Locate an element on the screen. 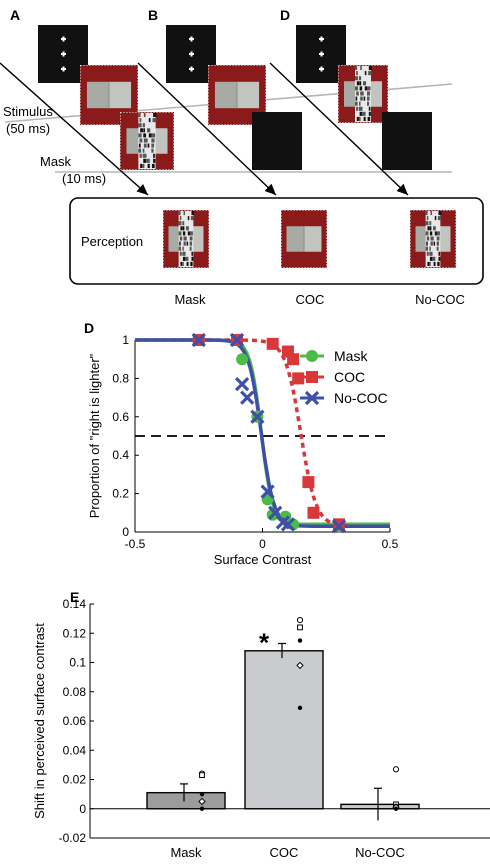  x-tick-label: 0 is located at coordinates (262, 544).